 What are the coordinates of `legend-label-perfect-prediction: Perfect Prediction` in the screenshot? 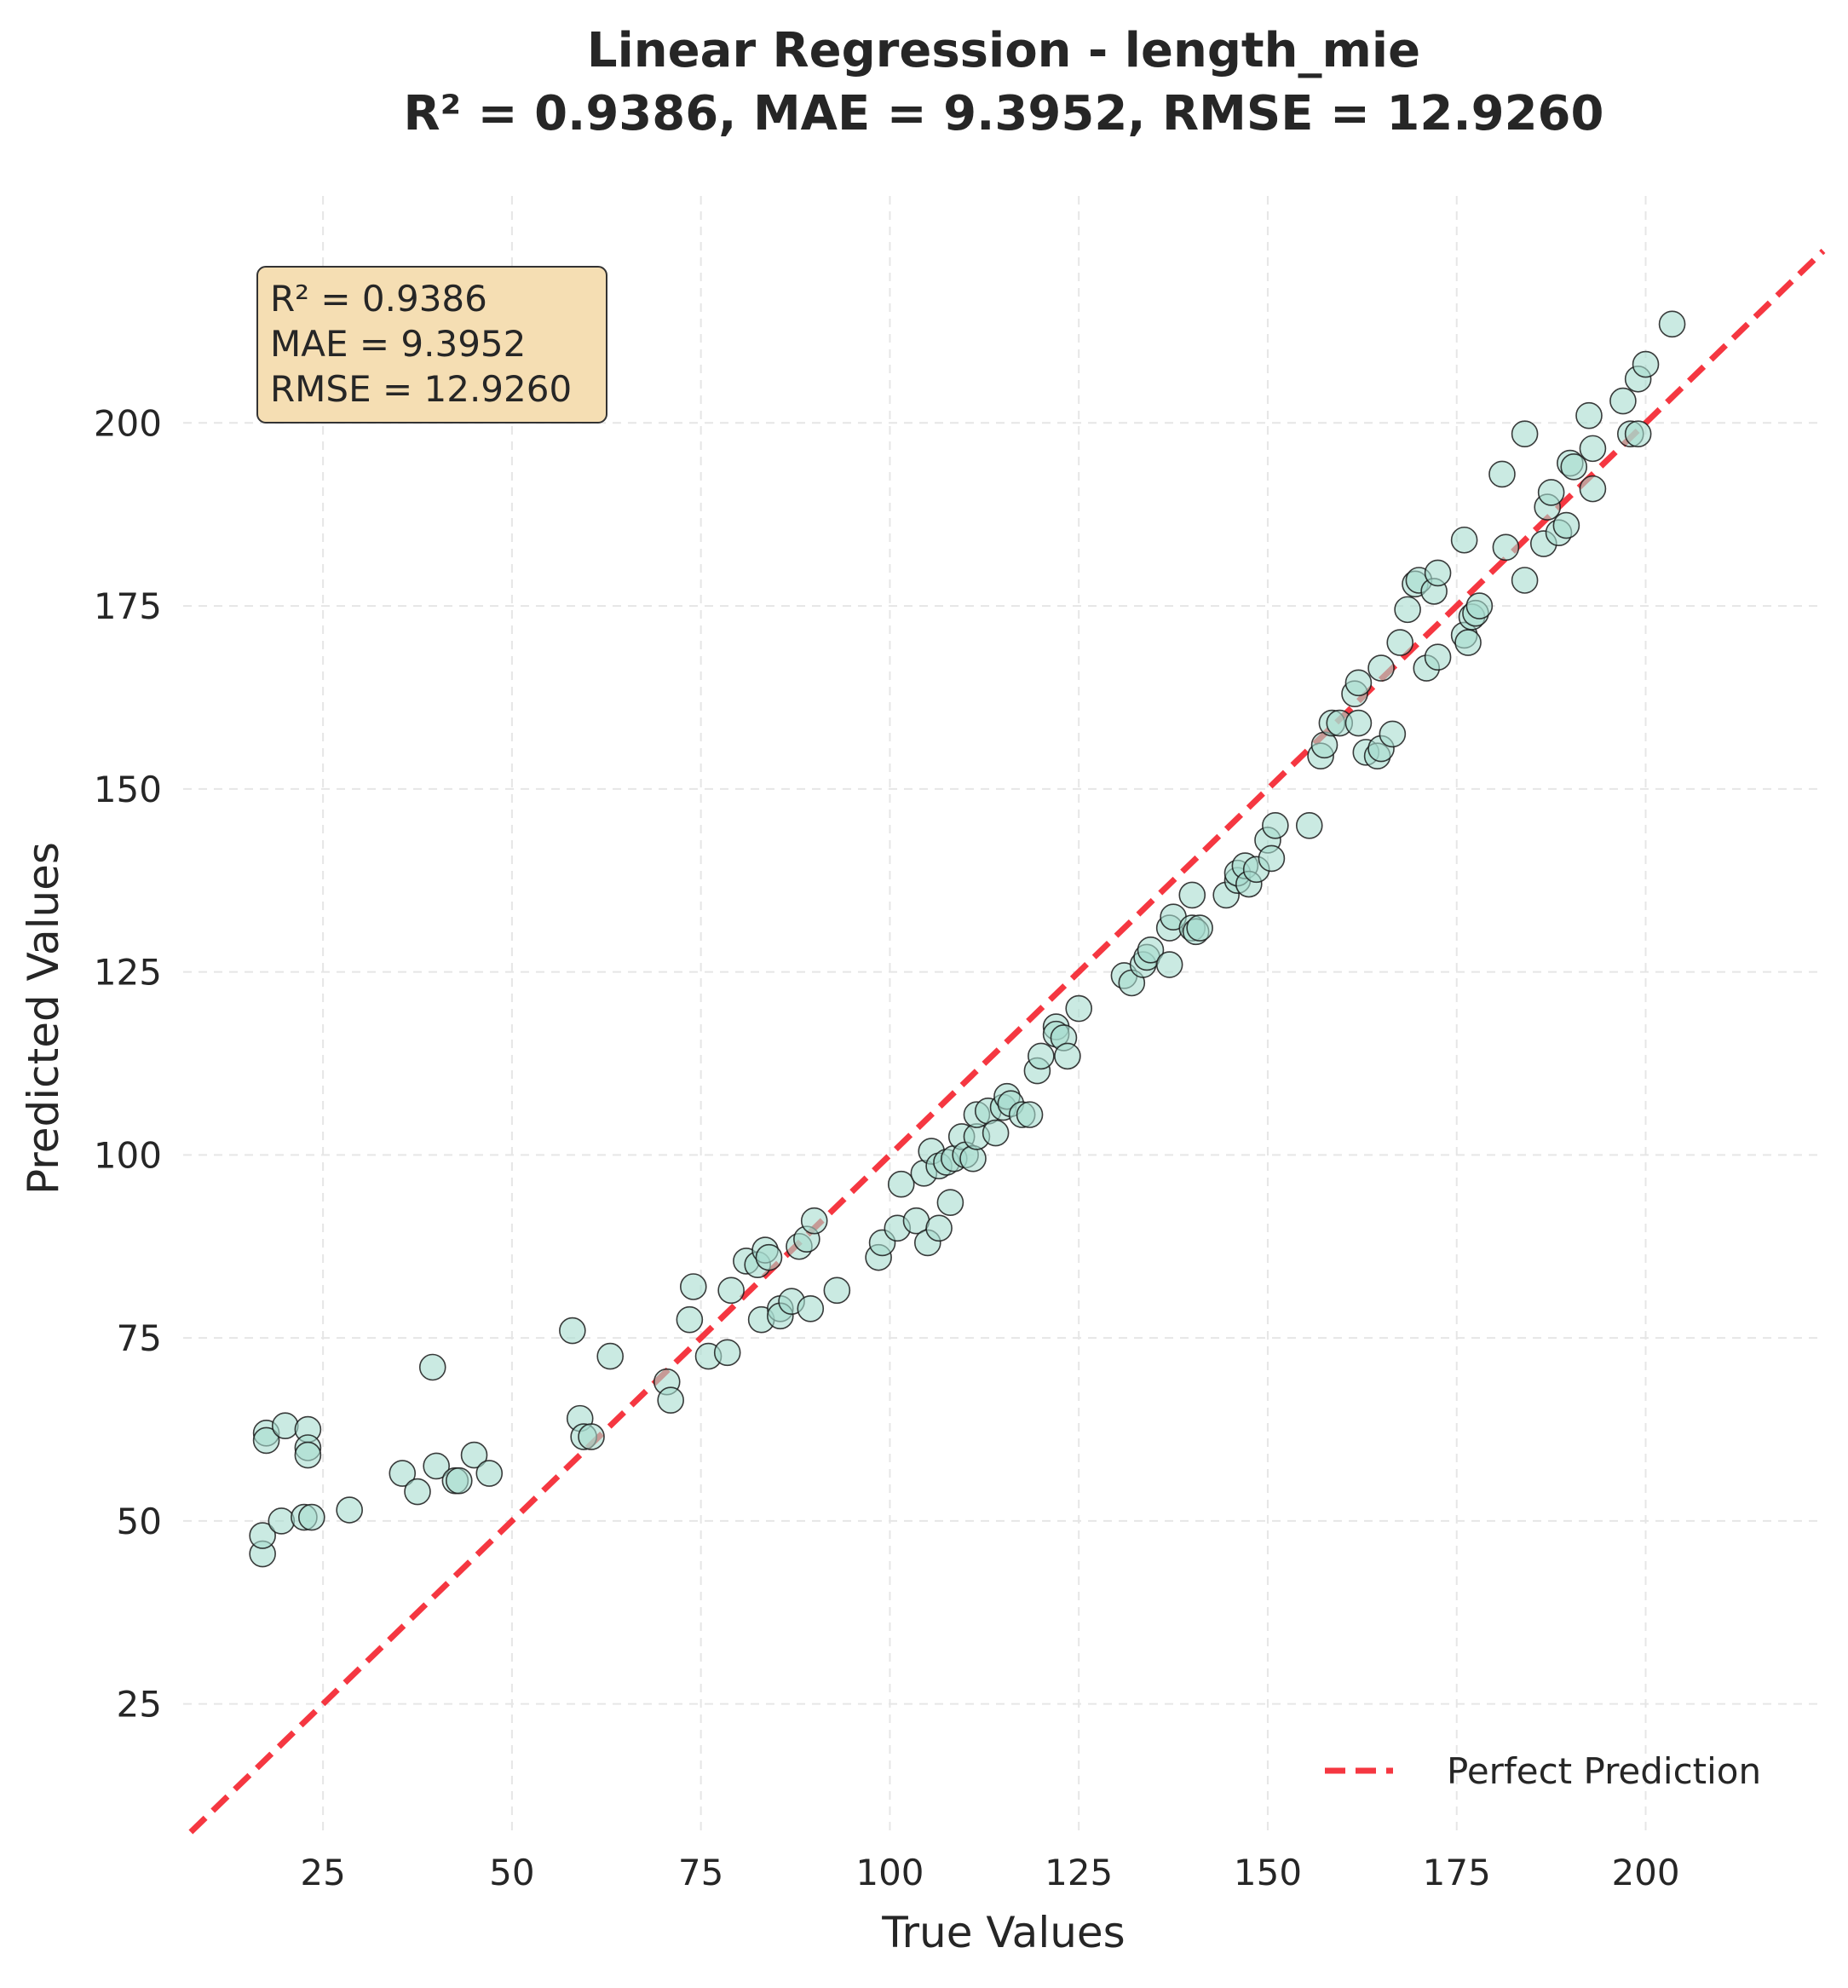 It's located at (1604, 1771).